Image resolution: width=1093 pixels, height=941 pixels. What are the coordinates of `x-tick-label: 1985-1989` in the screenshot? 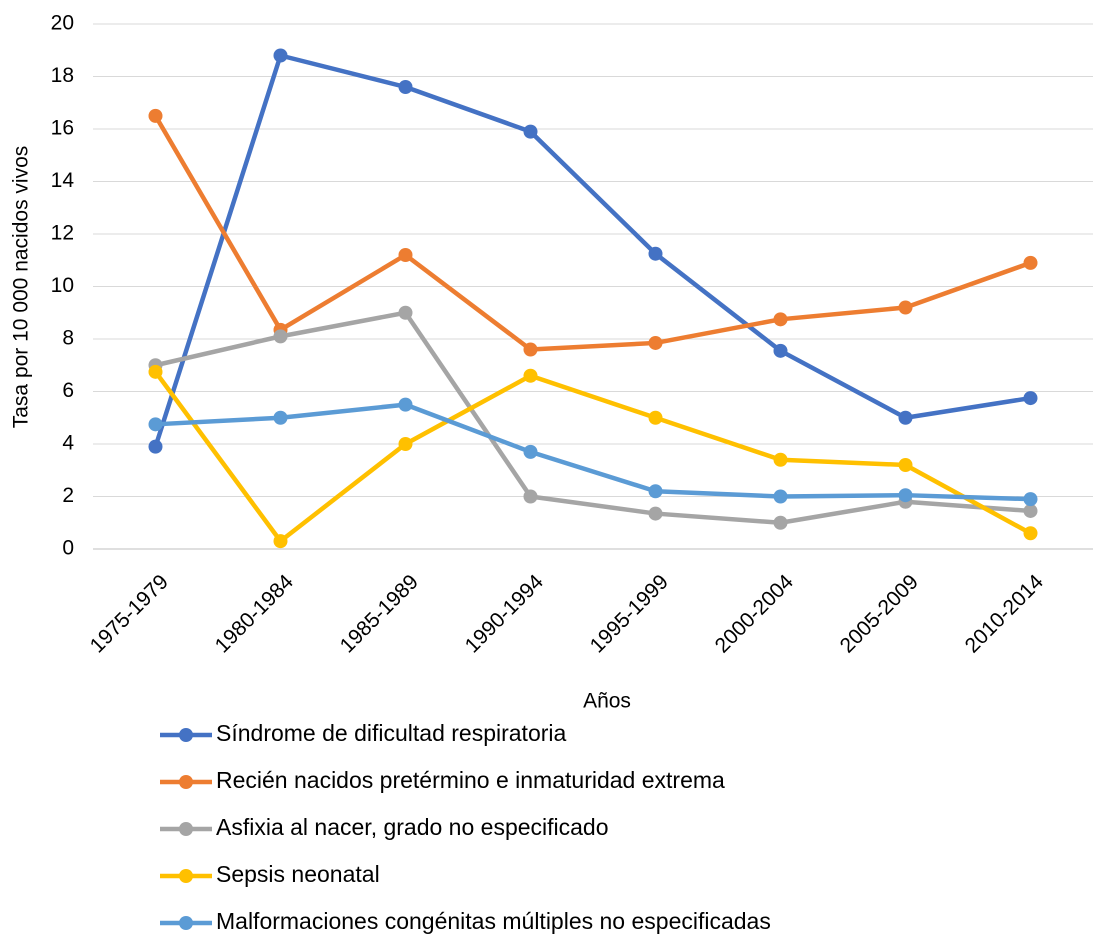 It's located at (379, 613).